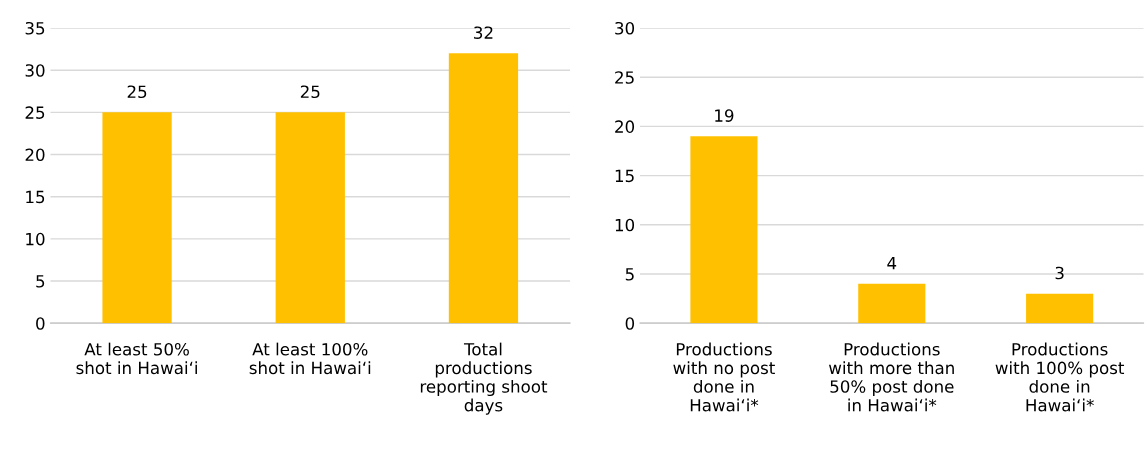 This screenshot has width=1147, height=452. Describe the element at coordinates (1059, 273) in the screenshot. I see `data-label: 3` at that location.